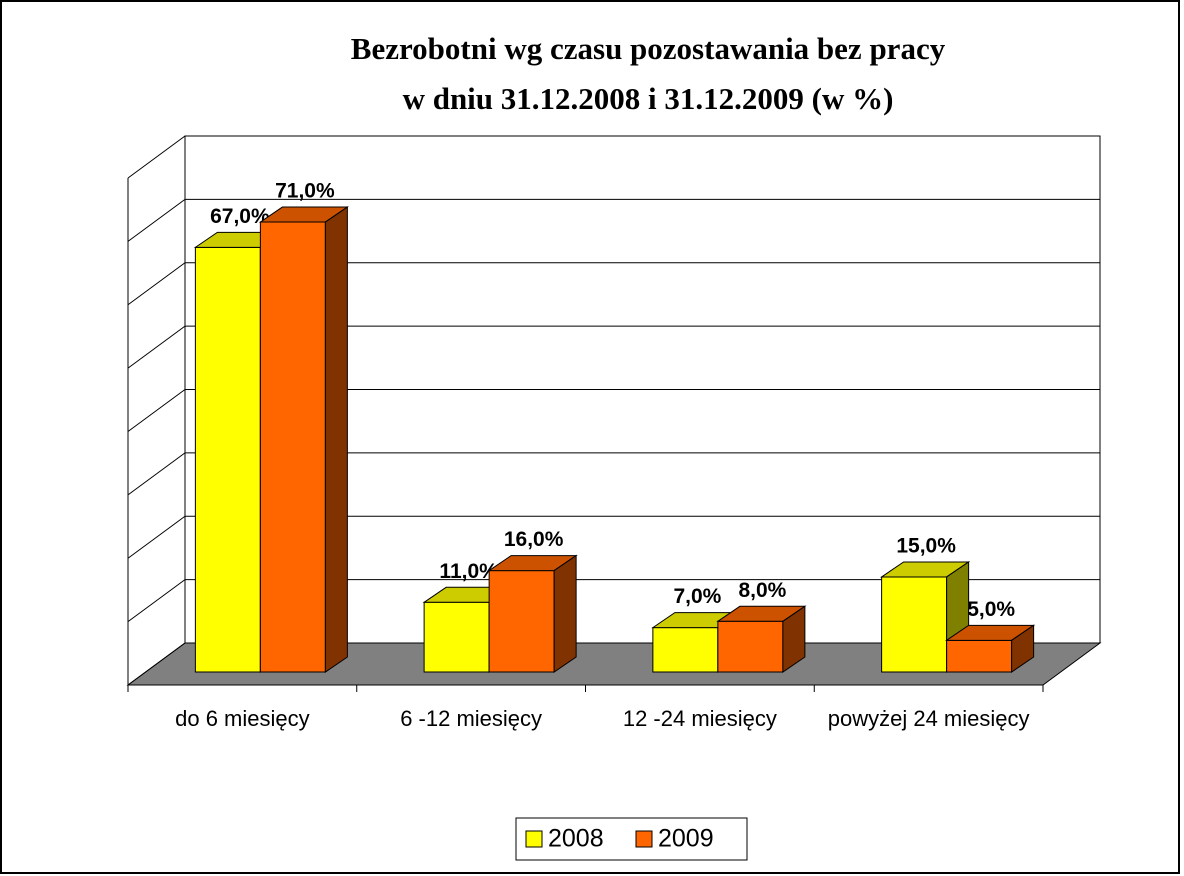 The height and width of the screenshot is (876, 1184). Describe the element at coordinates (631, 839) in the screenshot. I see `legend-box` at that location.